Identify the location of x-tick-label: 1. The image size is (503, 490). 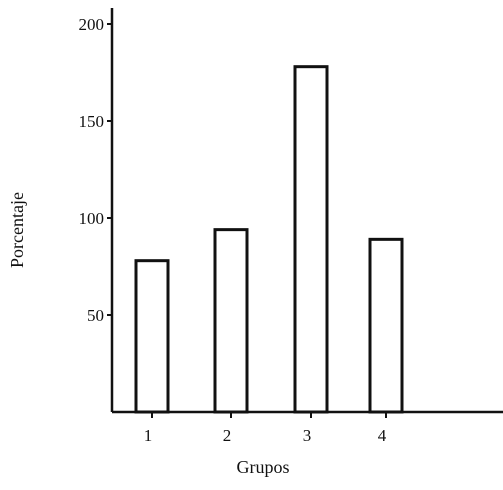
(148, 435).